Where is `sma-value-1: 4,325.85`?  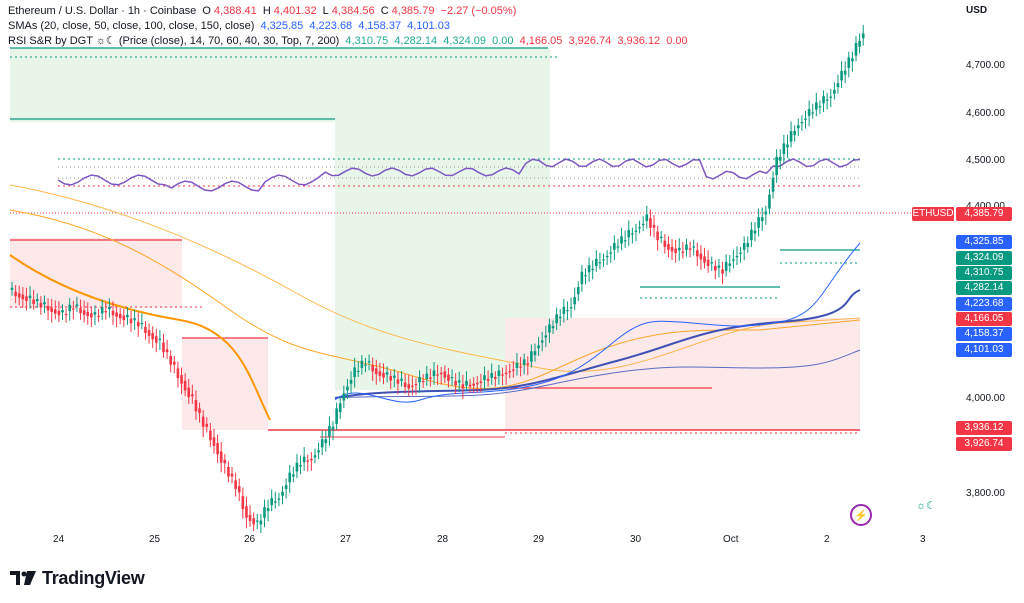 sma-value-1: 4,325.85 is located at coordinates (282, 26).